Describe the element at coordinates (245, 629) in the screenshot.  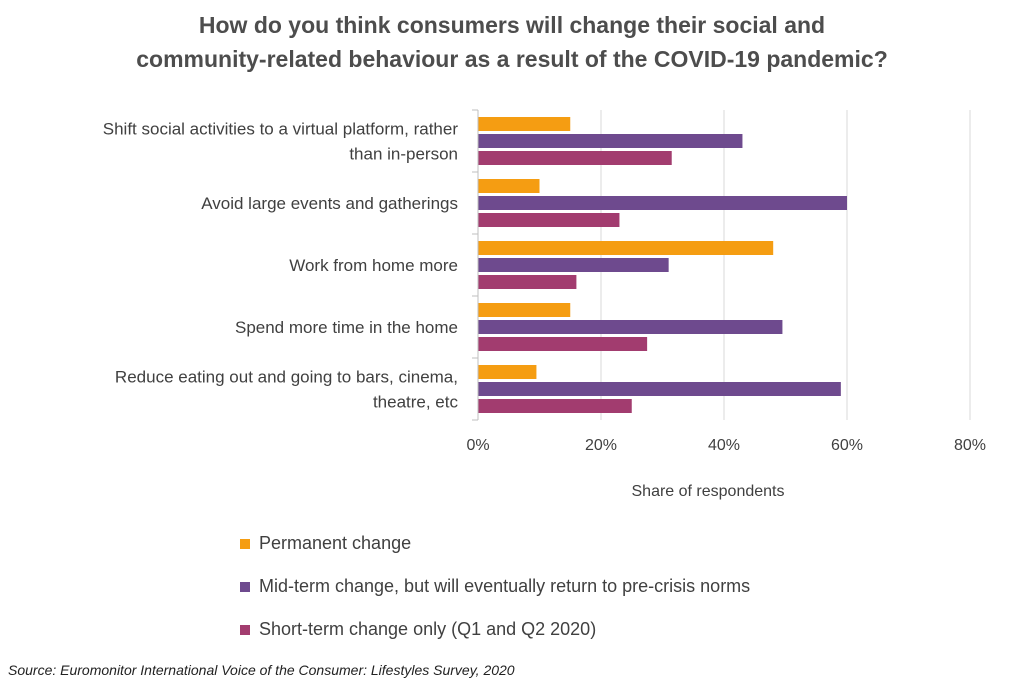
I see `legend-swatch-short-term` at that location.